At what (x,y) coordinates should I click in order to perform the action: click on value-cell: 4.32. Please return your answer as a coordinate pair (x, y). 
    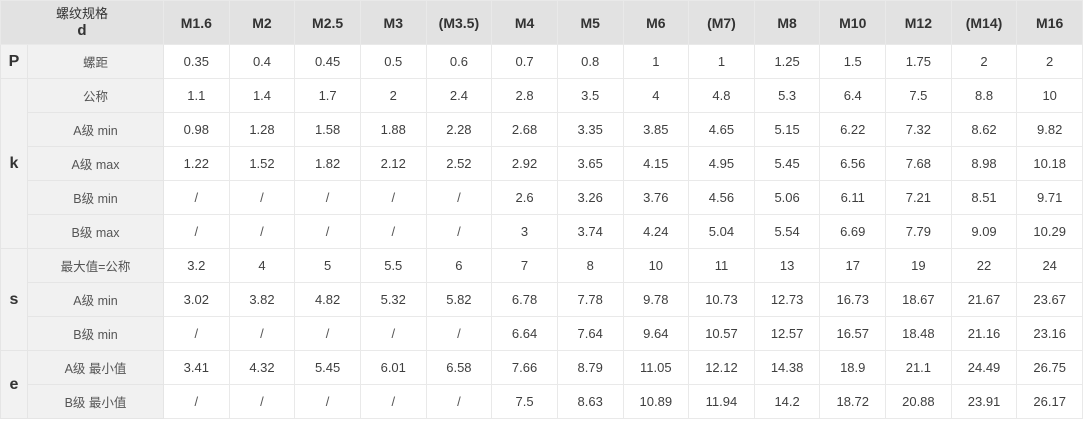
    Looking at the image, I should click on (262, 367).